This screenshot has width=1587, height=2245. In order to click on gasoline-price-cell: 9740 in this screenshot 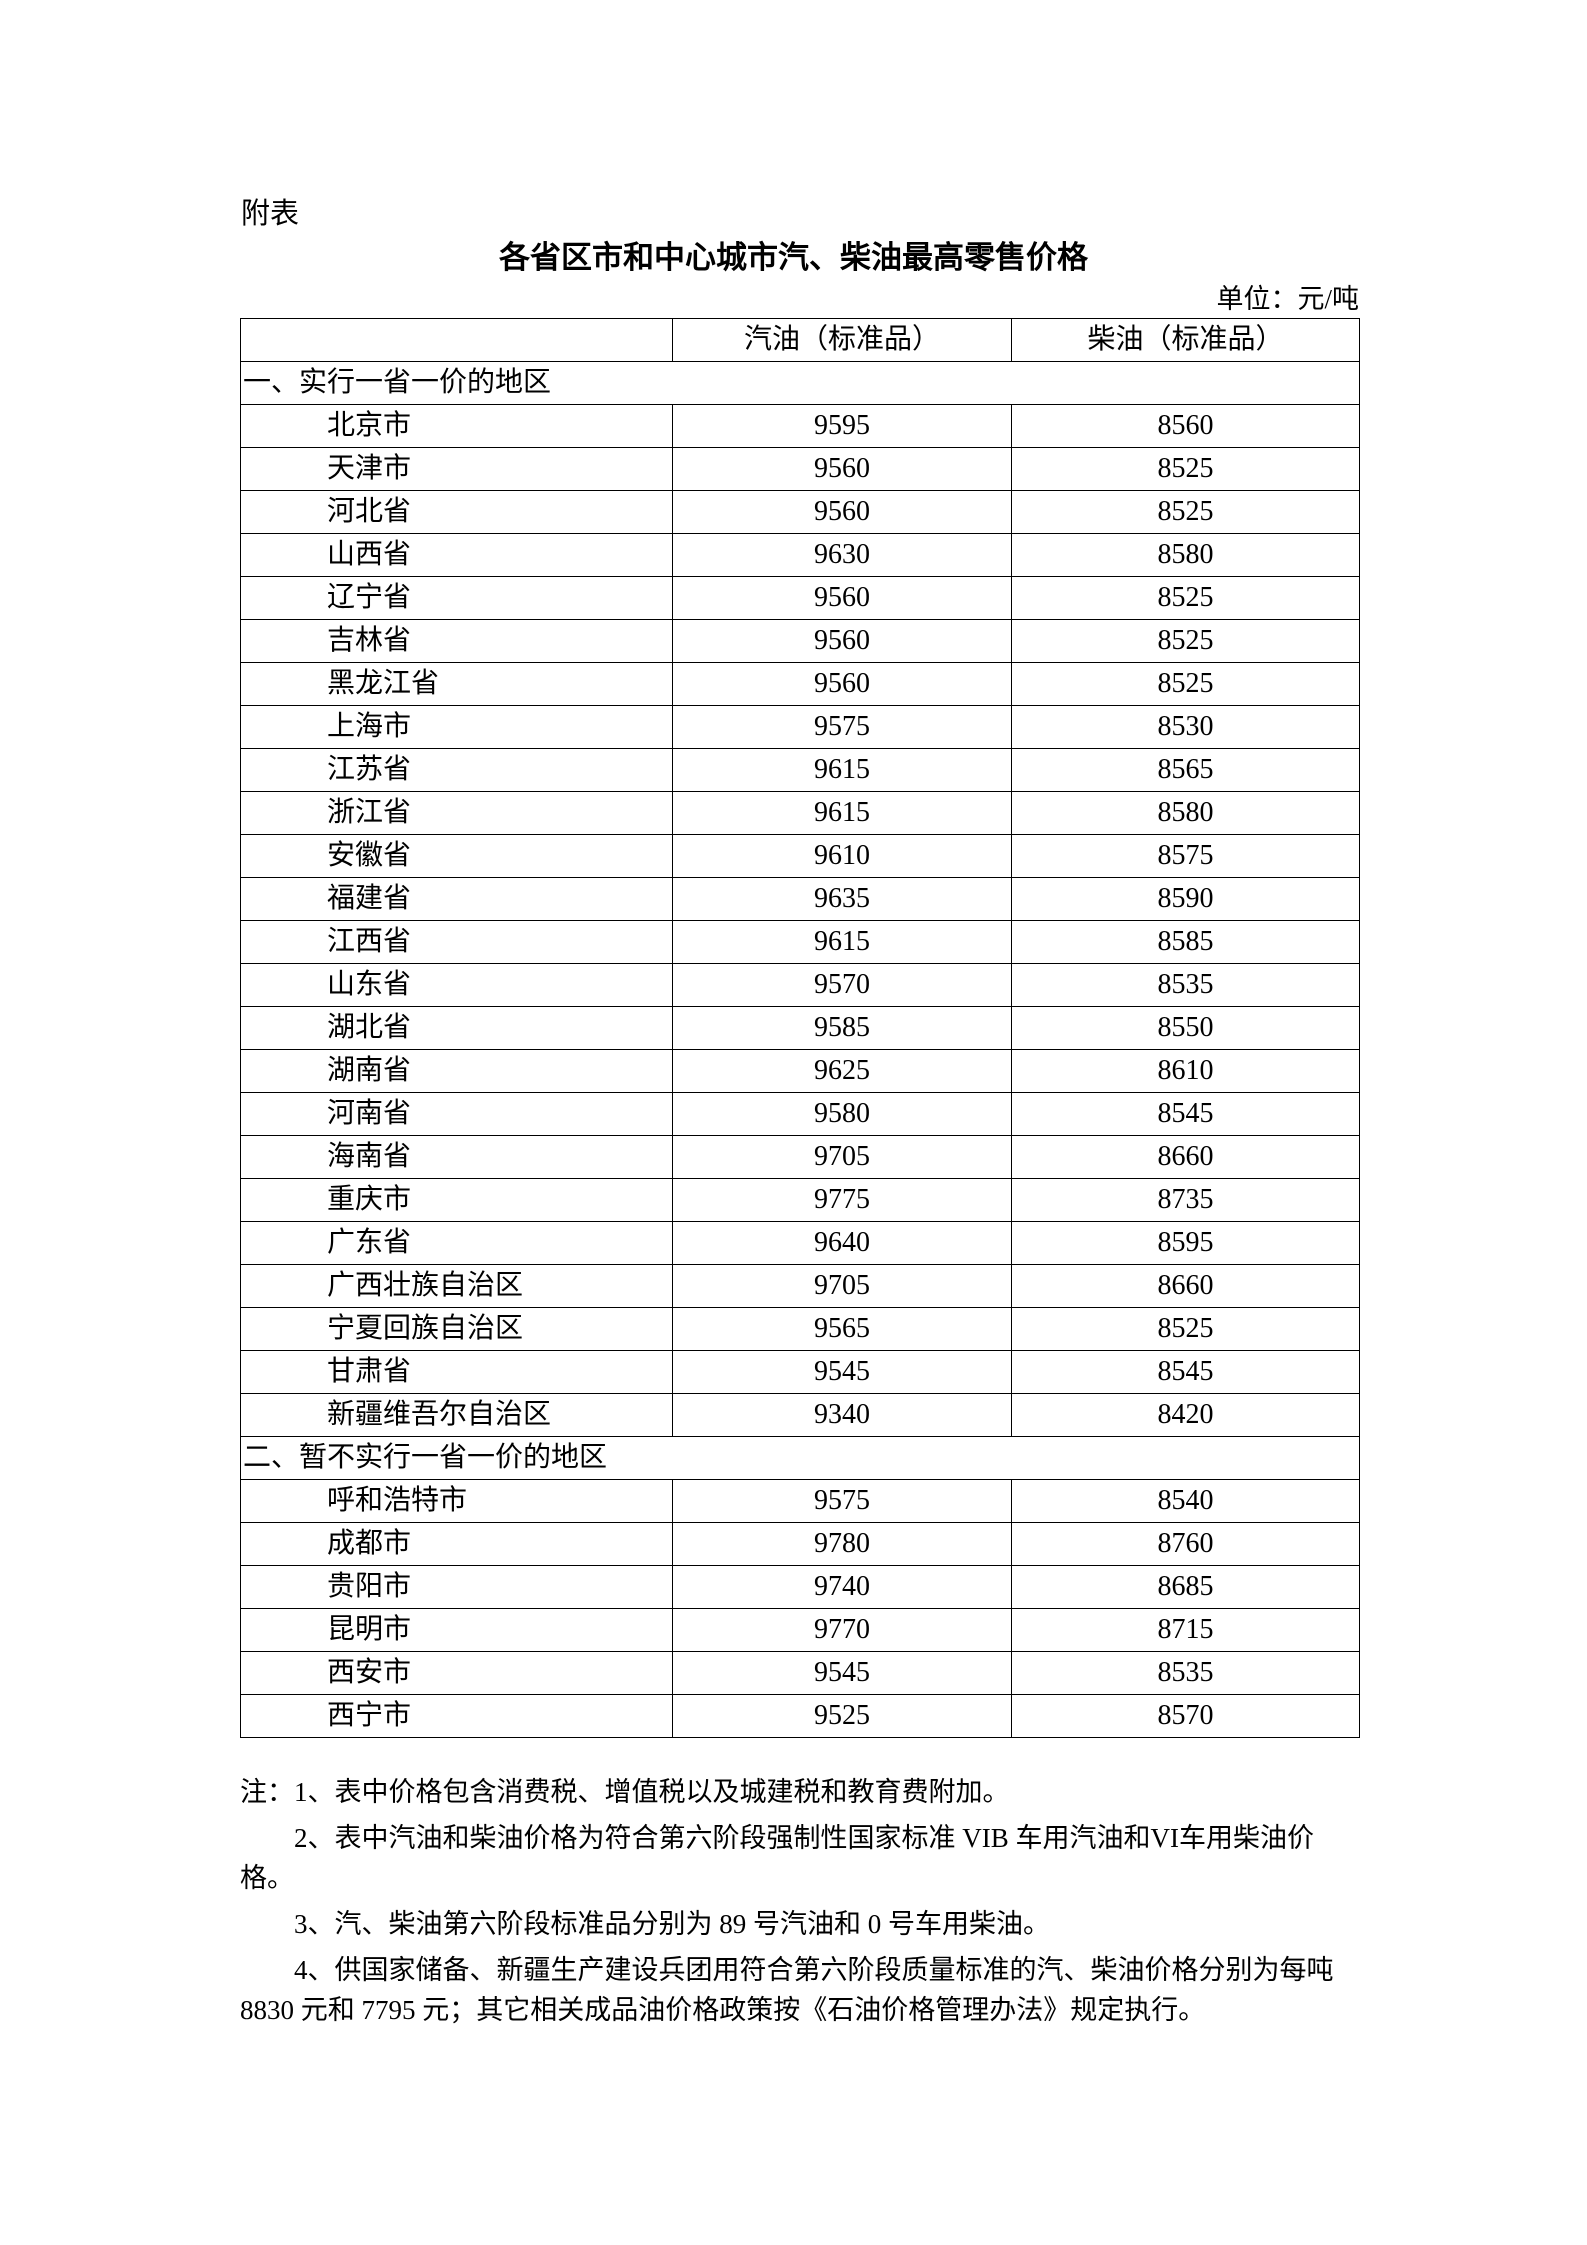, I will do `click(842, 1587)`.